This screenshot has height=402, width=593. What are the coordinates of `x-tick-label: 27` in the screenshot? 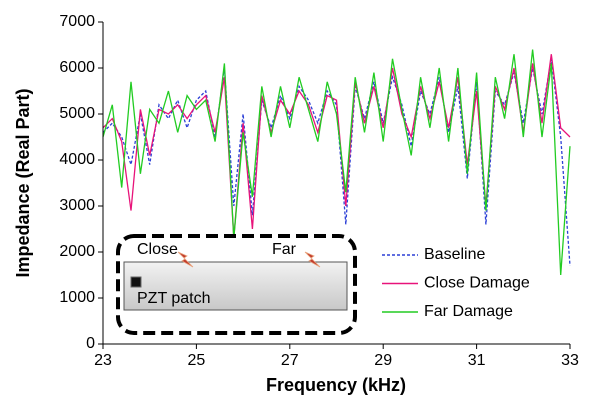 It's located at (290, 360).